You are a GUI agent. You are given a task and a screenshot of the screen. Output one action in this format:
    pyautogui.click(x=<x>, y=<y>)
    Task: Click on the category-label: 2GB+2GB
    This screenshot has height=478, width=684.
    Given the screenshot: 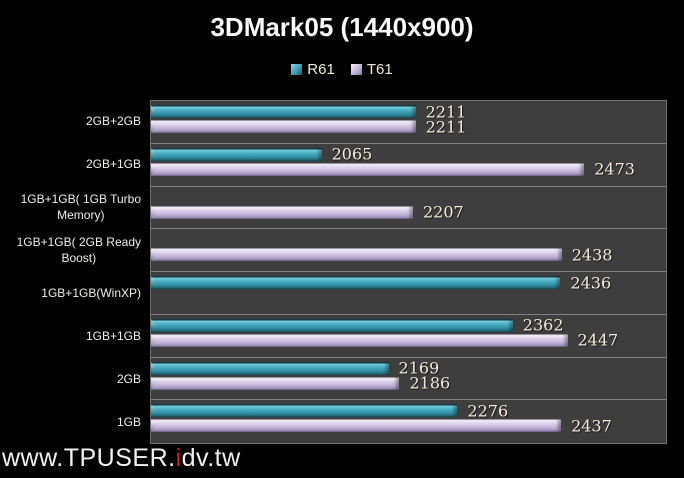 What is the action you would take?
    pyautogui.click(x=113, y=120)
    